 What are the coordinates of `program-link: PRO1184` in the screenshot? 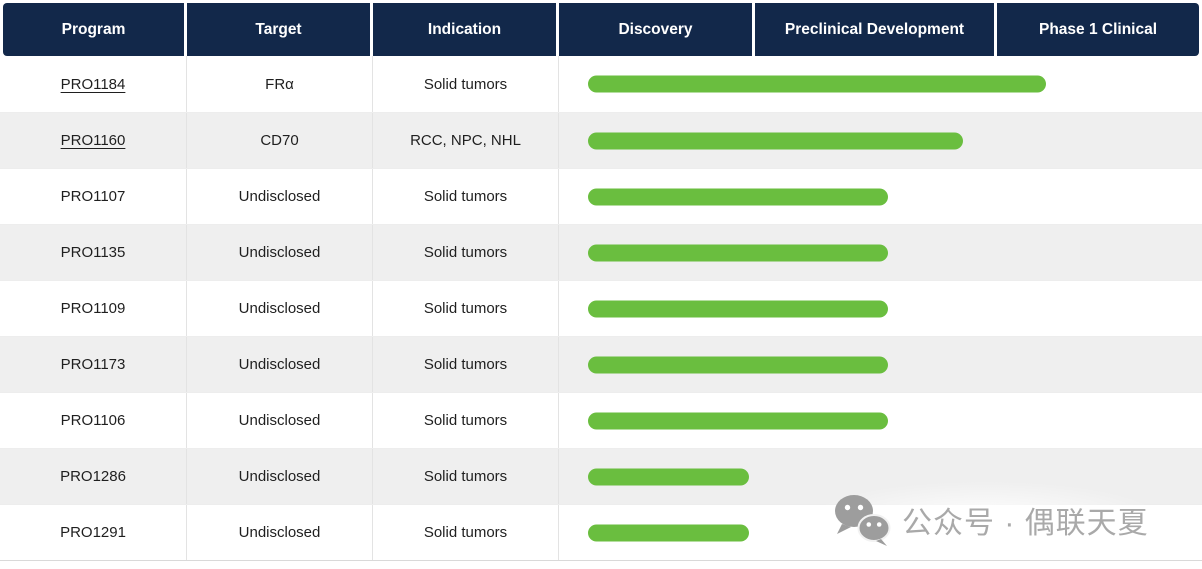 It's located at (93, 84).